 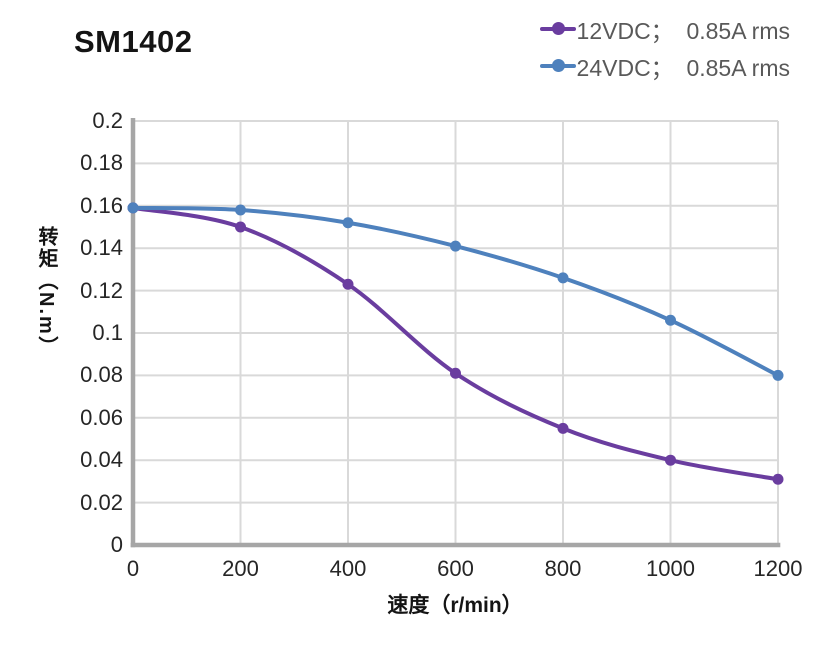 What do you see at coordinates (101, 417) in the screenshot?
I see `y-tick-label: 0.06` at bounding box center [101, 417].